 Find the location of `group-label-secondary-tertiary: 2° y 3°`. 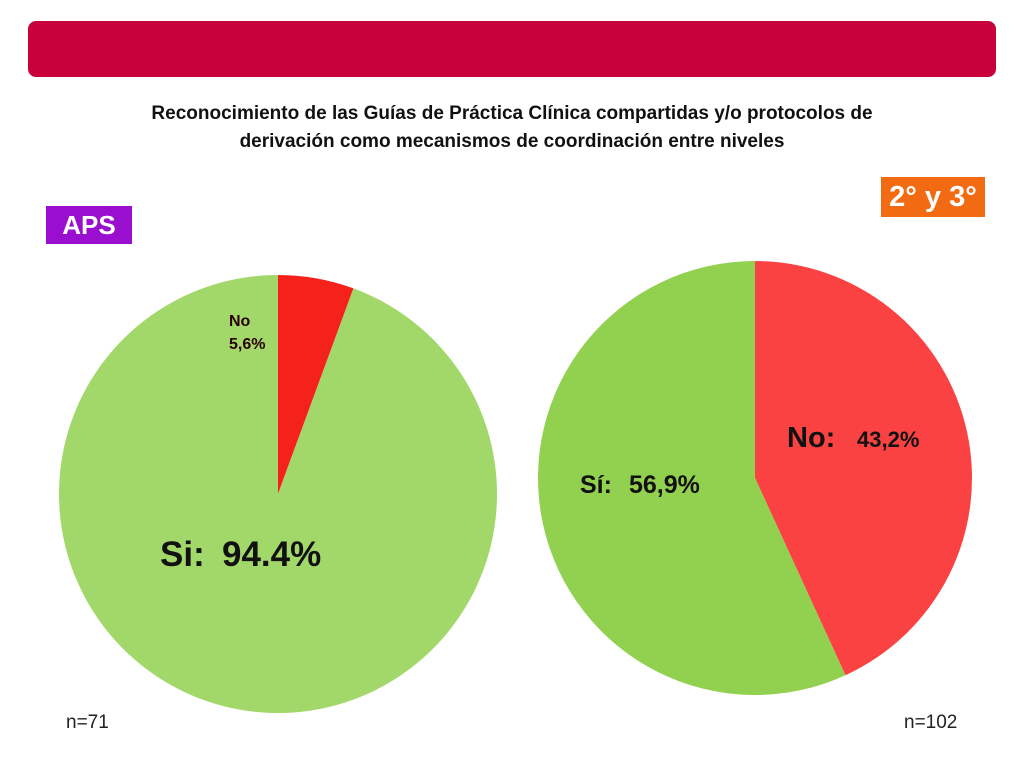

group-label-secondary-tertiary: 2° y 3° is located at coordinates (933, 197).